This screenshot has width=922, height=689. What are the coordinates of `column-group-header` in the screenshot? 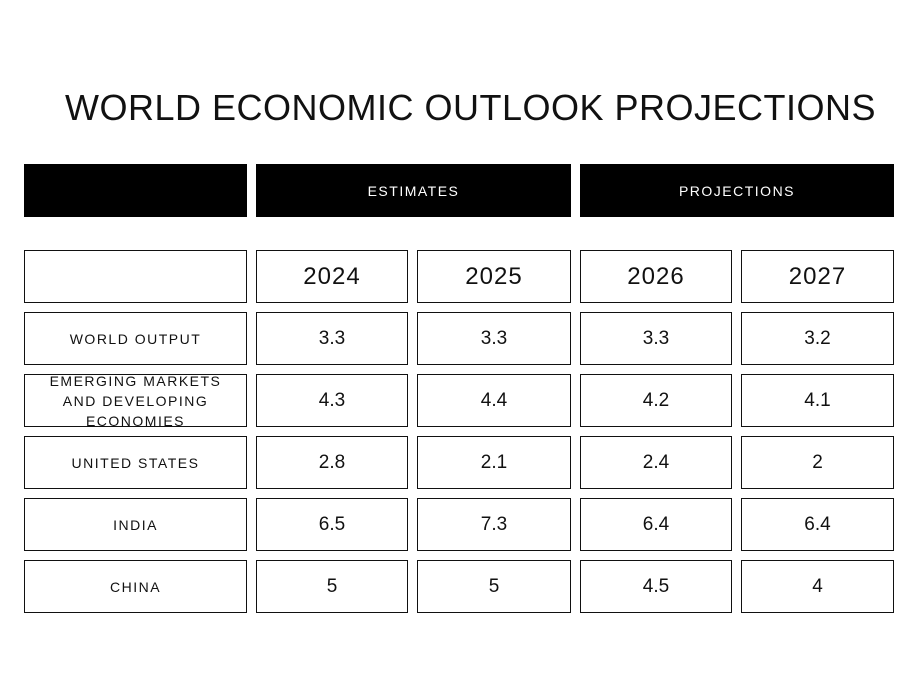 It's located at (135, 190).